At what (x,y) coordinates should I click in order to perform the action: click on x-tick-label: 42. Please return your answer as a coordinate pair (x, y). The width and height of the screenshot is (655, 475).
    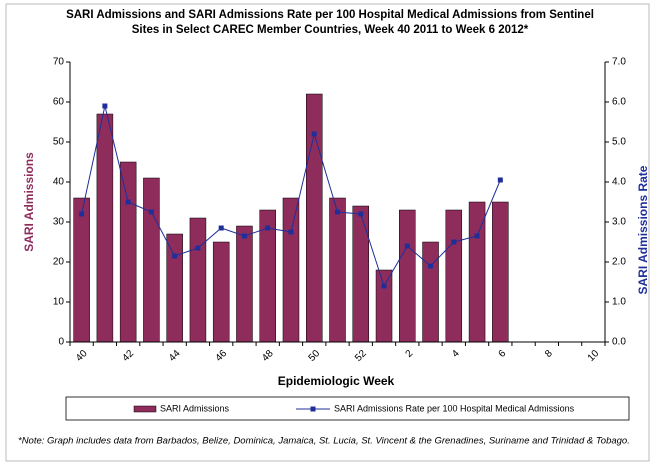
    Looking at the image, I should click on (128, 356).